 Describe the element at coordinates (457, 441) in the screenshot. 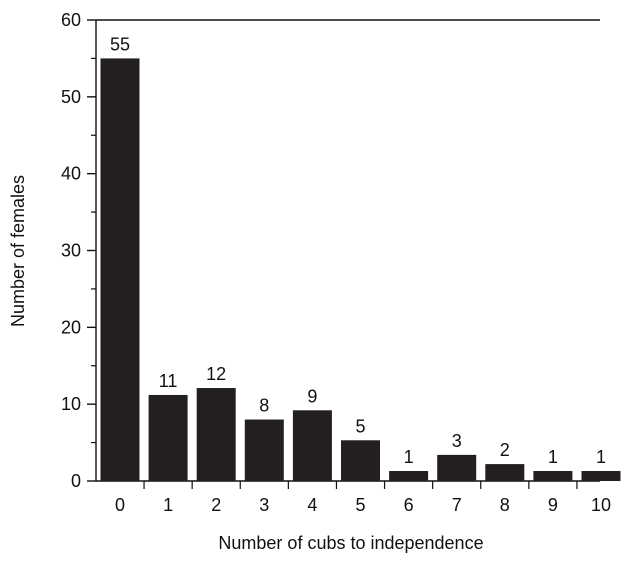

I see `bar-value-label: 3` at that location.